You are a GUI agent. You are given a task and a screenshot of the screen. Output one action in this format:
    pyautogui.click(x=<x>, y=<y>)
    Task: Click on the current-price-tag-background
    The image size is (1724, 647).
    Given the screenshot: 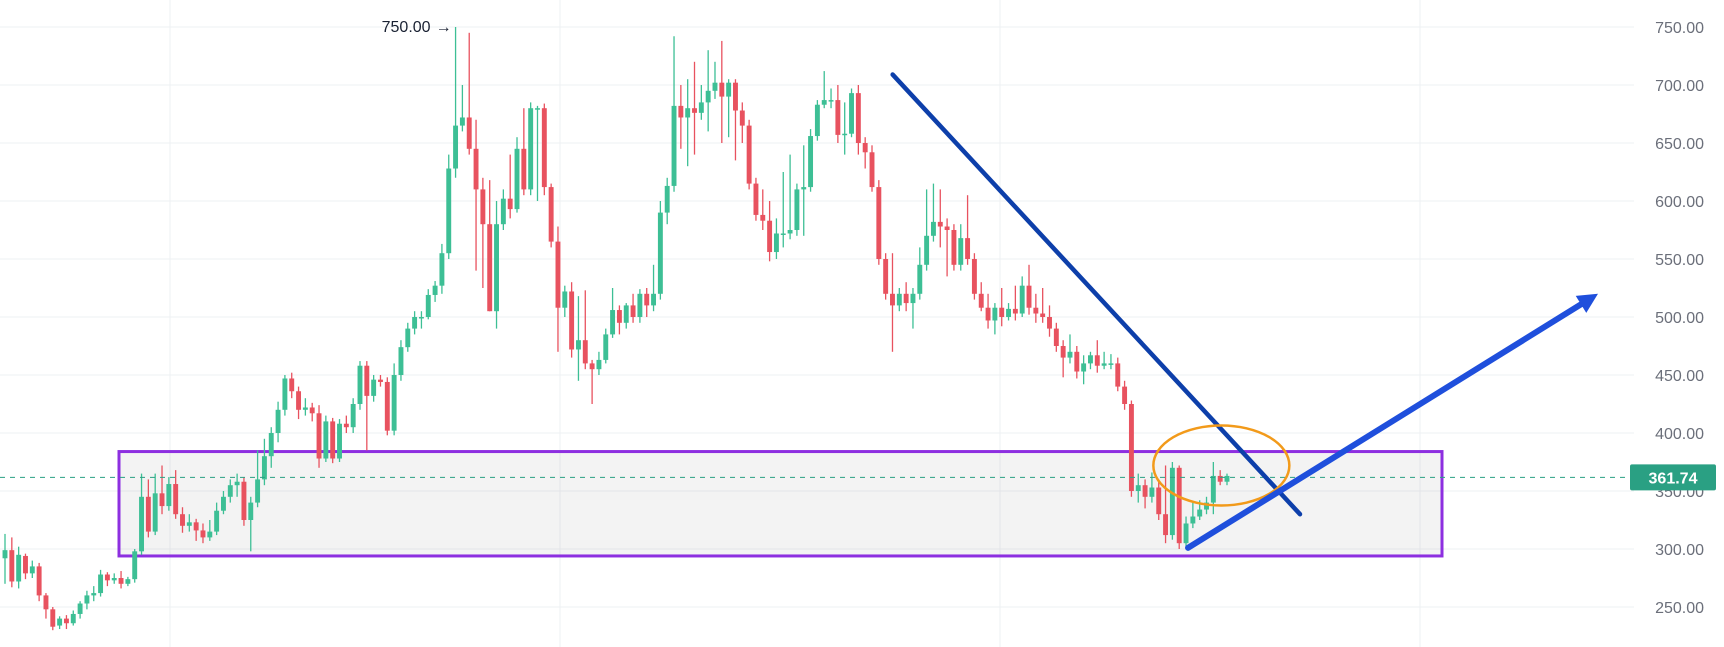 What is the action you would take?
    pyautogui.click(x=1673, y=477)
    